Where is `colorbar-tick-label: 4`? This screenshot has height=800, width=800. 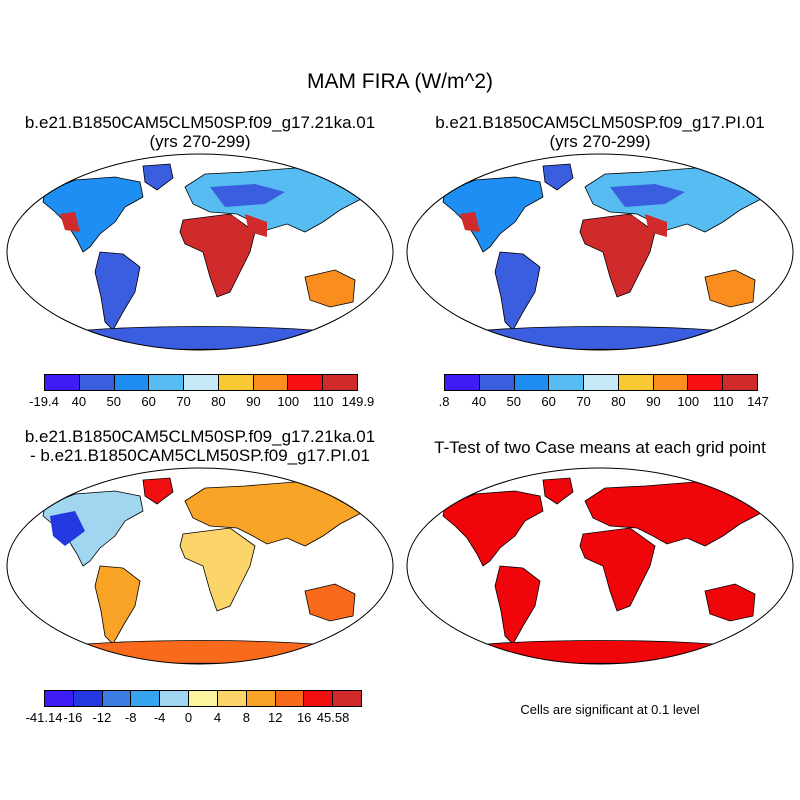
colorbar-tick-label: 4 is located at coordinates (217, 717).